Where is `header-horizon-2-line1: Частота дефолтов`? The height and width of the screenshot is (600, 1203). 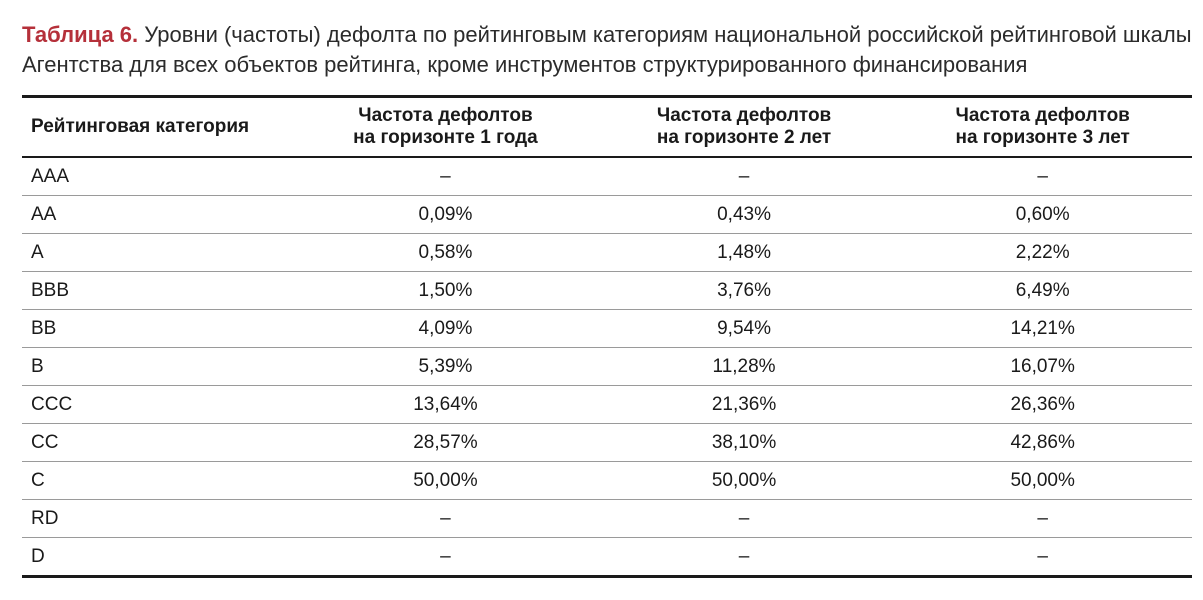 header-horizon-2-line1: Частота дефолтов is located at coordinates (744, 115).